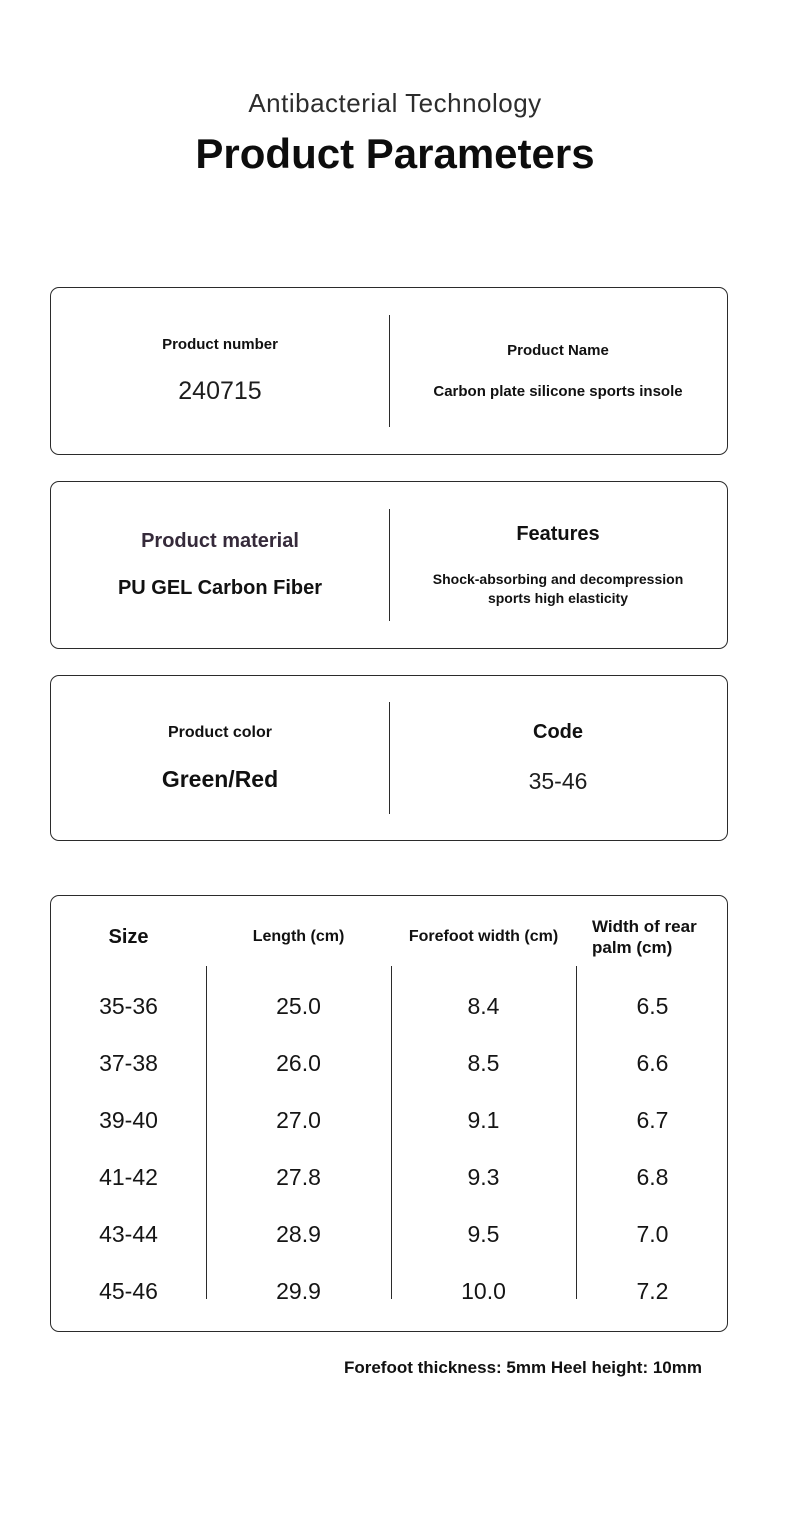 Image resolution: width=790 pixels, height=1524 pixels. I want to click on table-row: 43-44 28.9 9.5 7.0, so click(389, 1234).